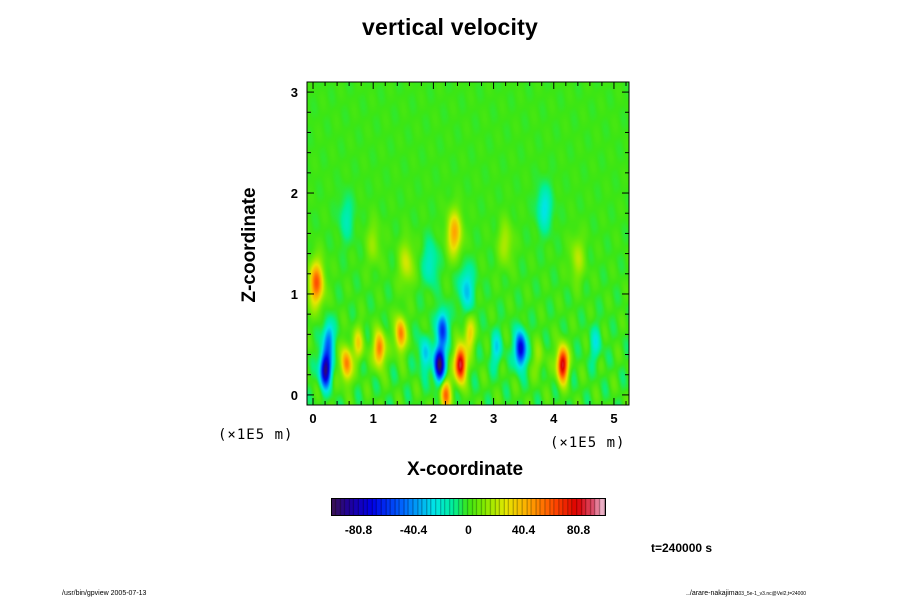 The width and height of the screenshot is (900, 600). What do you see at coordinates (294, 92) in the screenshot?
I see `y-tick-label: 3` at bounding box center [294, 92].